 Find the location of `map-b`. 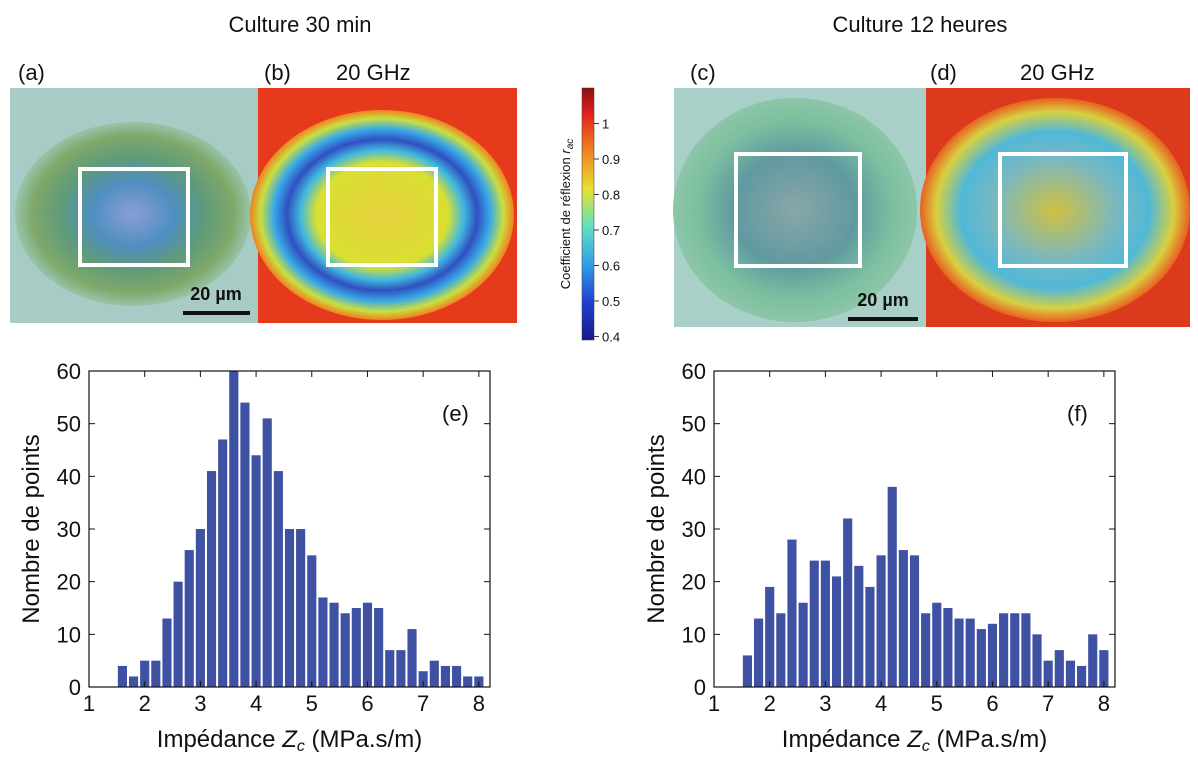

map-b is located at coordinates (382, 215).